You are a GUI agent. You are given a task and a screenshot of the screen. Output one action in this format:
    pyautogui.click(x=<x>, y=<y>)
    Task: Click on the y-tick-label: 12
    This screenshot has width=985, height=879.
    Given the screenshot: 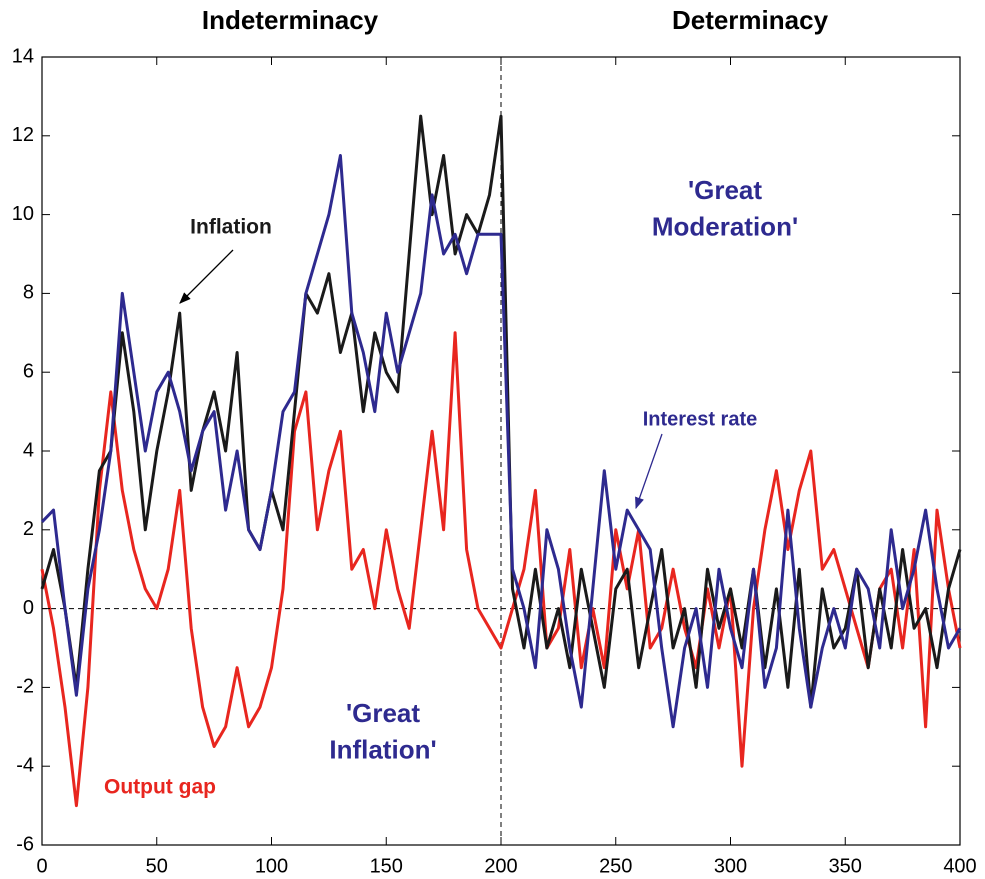 What is the action you would take?
    pyautogui.click(x=23, y=135)
    